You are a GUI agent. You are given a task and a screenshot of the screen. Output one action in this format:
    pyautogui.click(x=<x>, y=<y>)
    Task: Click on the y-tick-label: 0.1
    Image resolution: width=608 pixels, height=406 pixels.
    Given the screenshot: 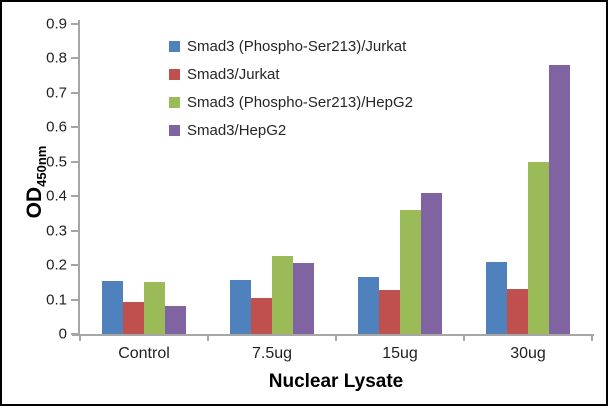 What is the action you would take?
    pyautogui.click(x=56, y=300)
    